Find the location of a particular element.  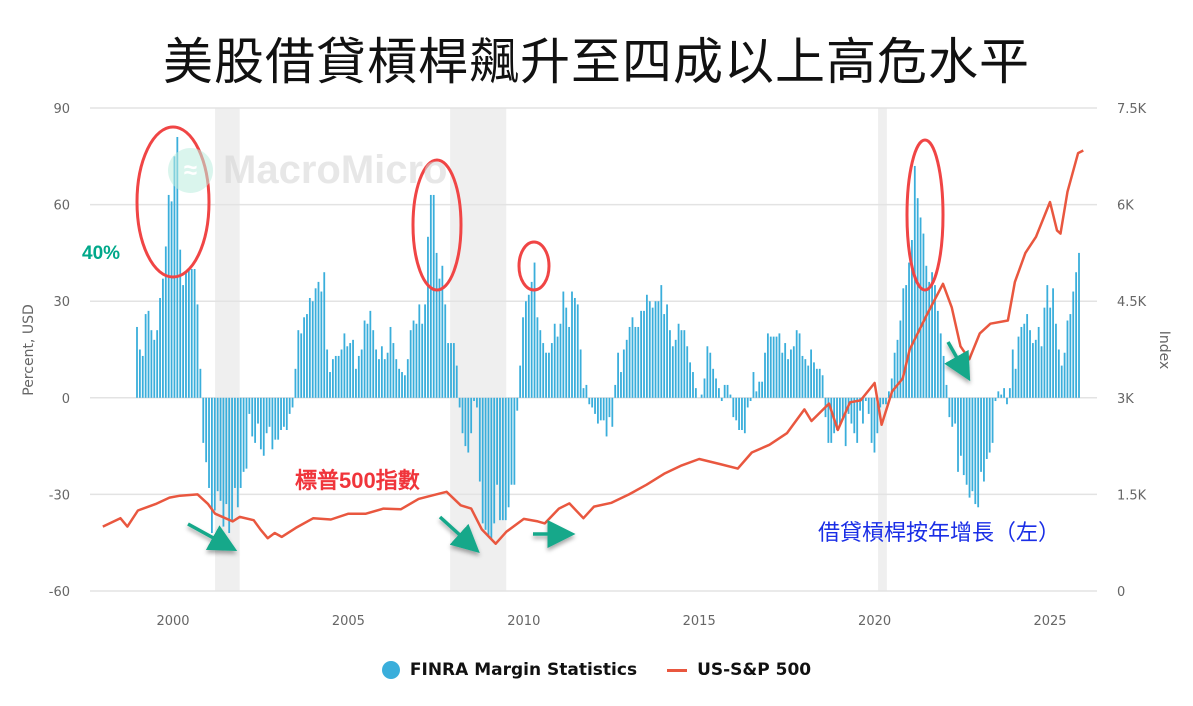

x-axis-ticks: 2000 2005 2010 2015 2020 2025 is located at coordinates (611, 621).